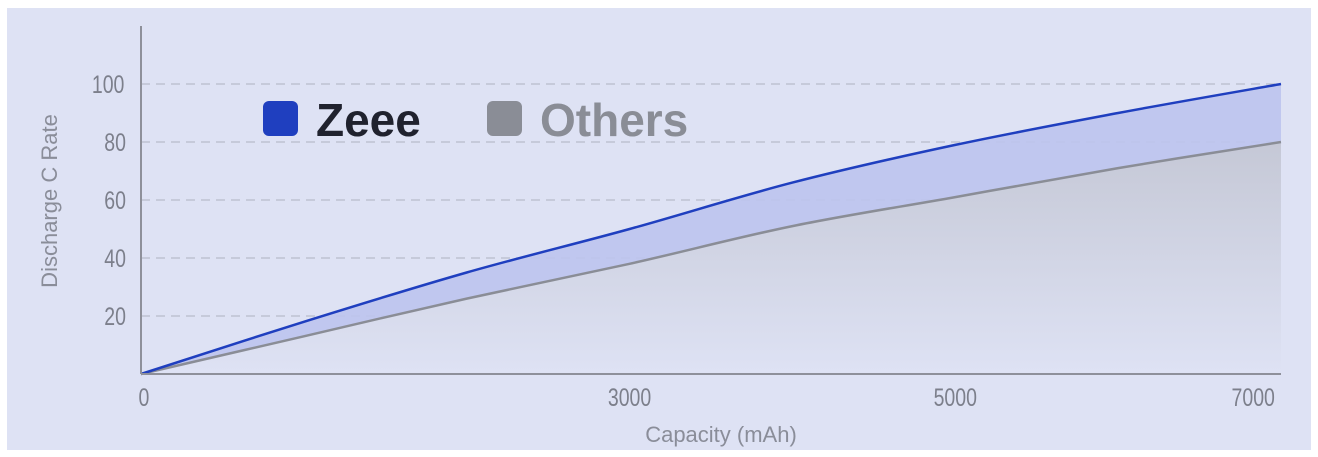 This screenshot has height=457, width=1318. I want to click on y-axis-title: Discharge C Rate, so click(49, 201).